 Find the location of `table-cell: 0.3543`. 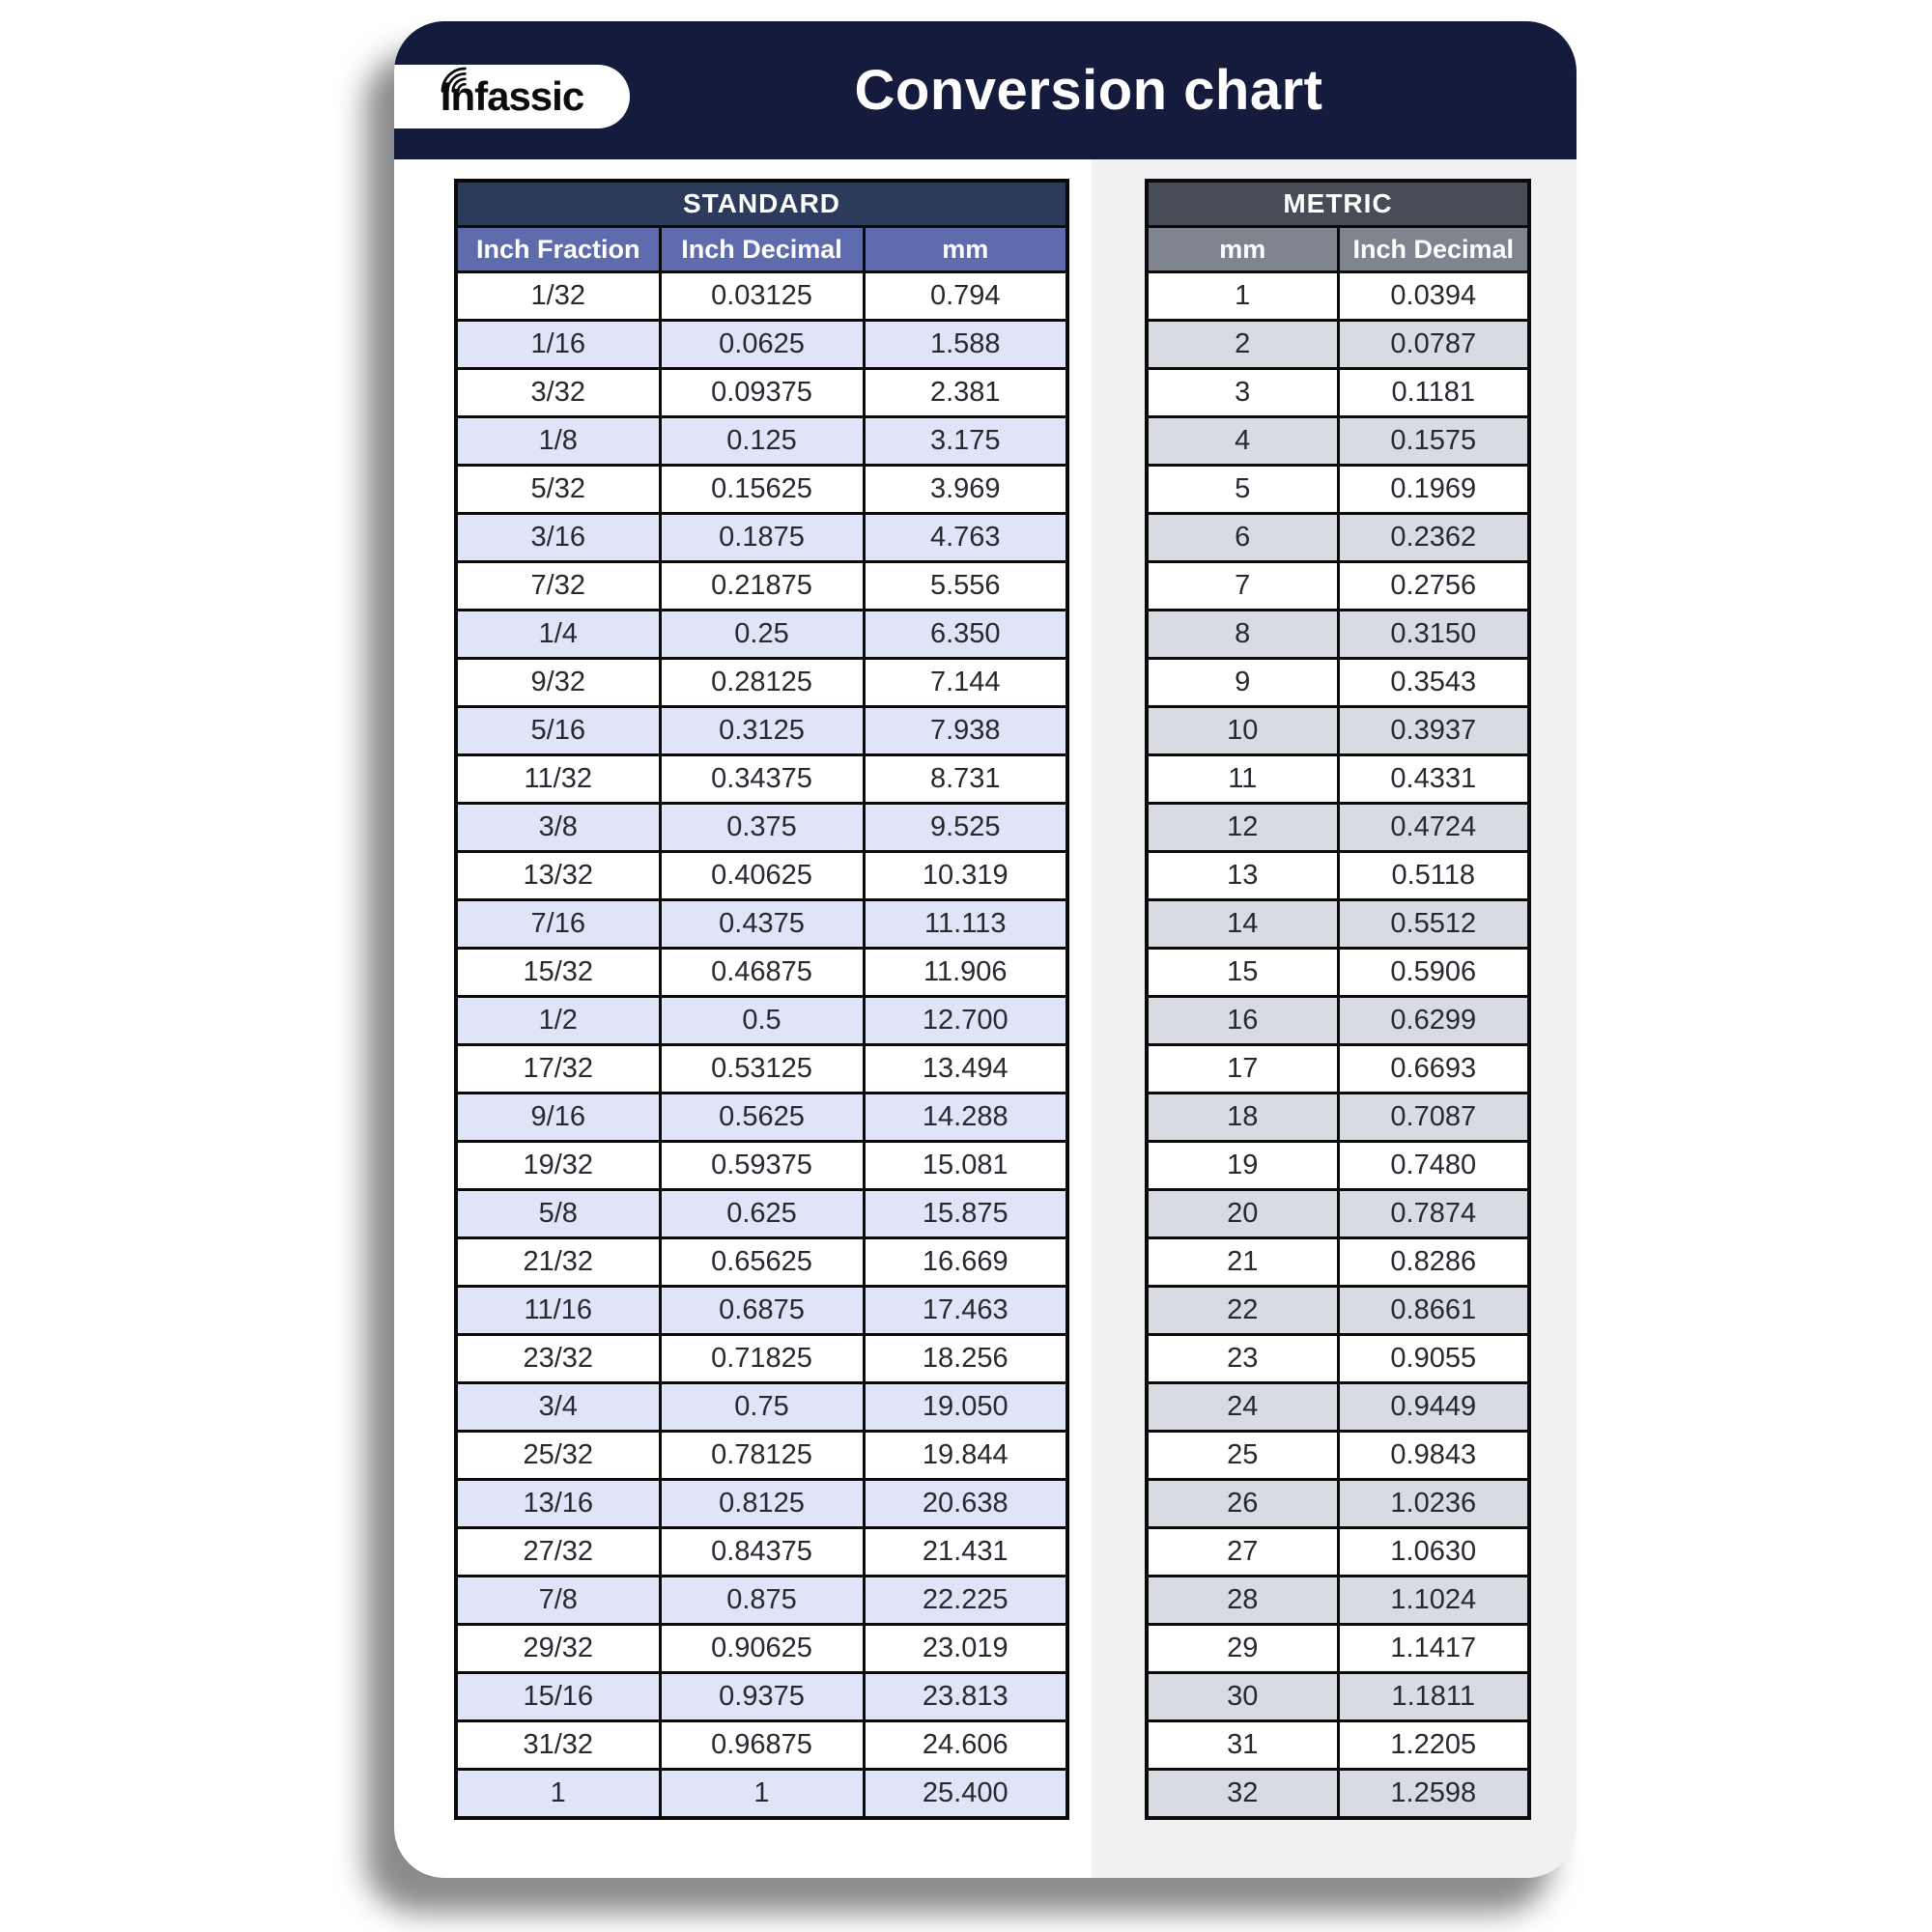

table-cell: 0.3543 is located at coordinates (1433, 682).